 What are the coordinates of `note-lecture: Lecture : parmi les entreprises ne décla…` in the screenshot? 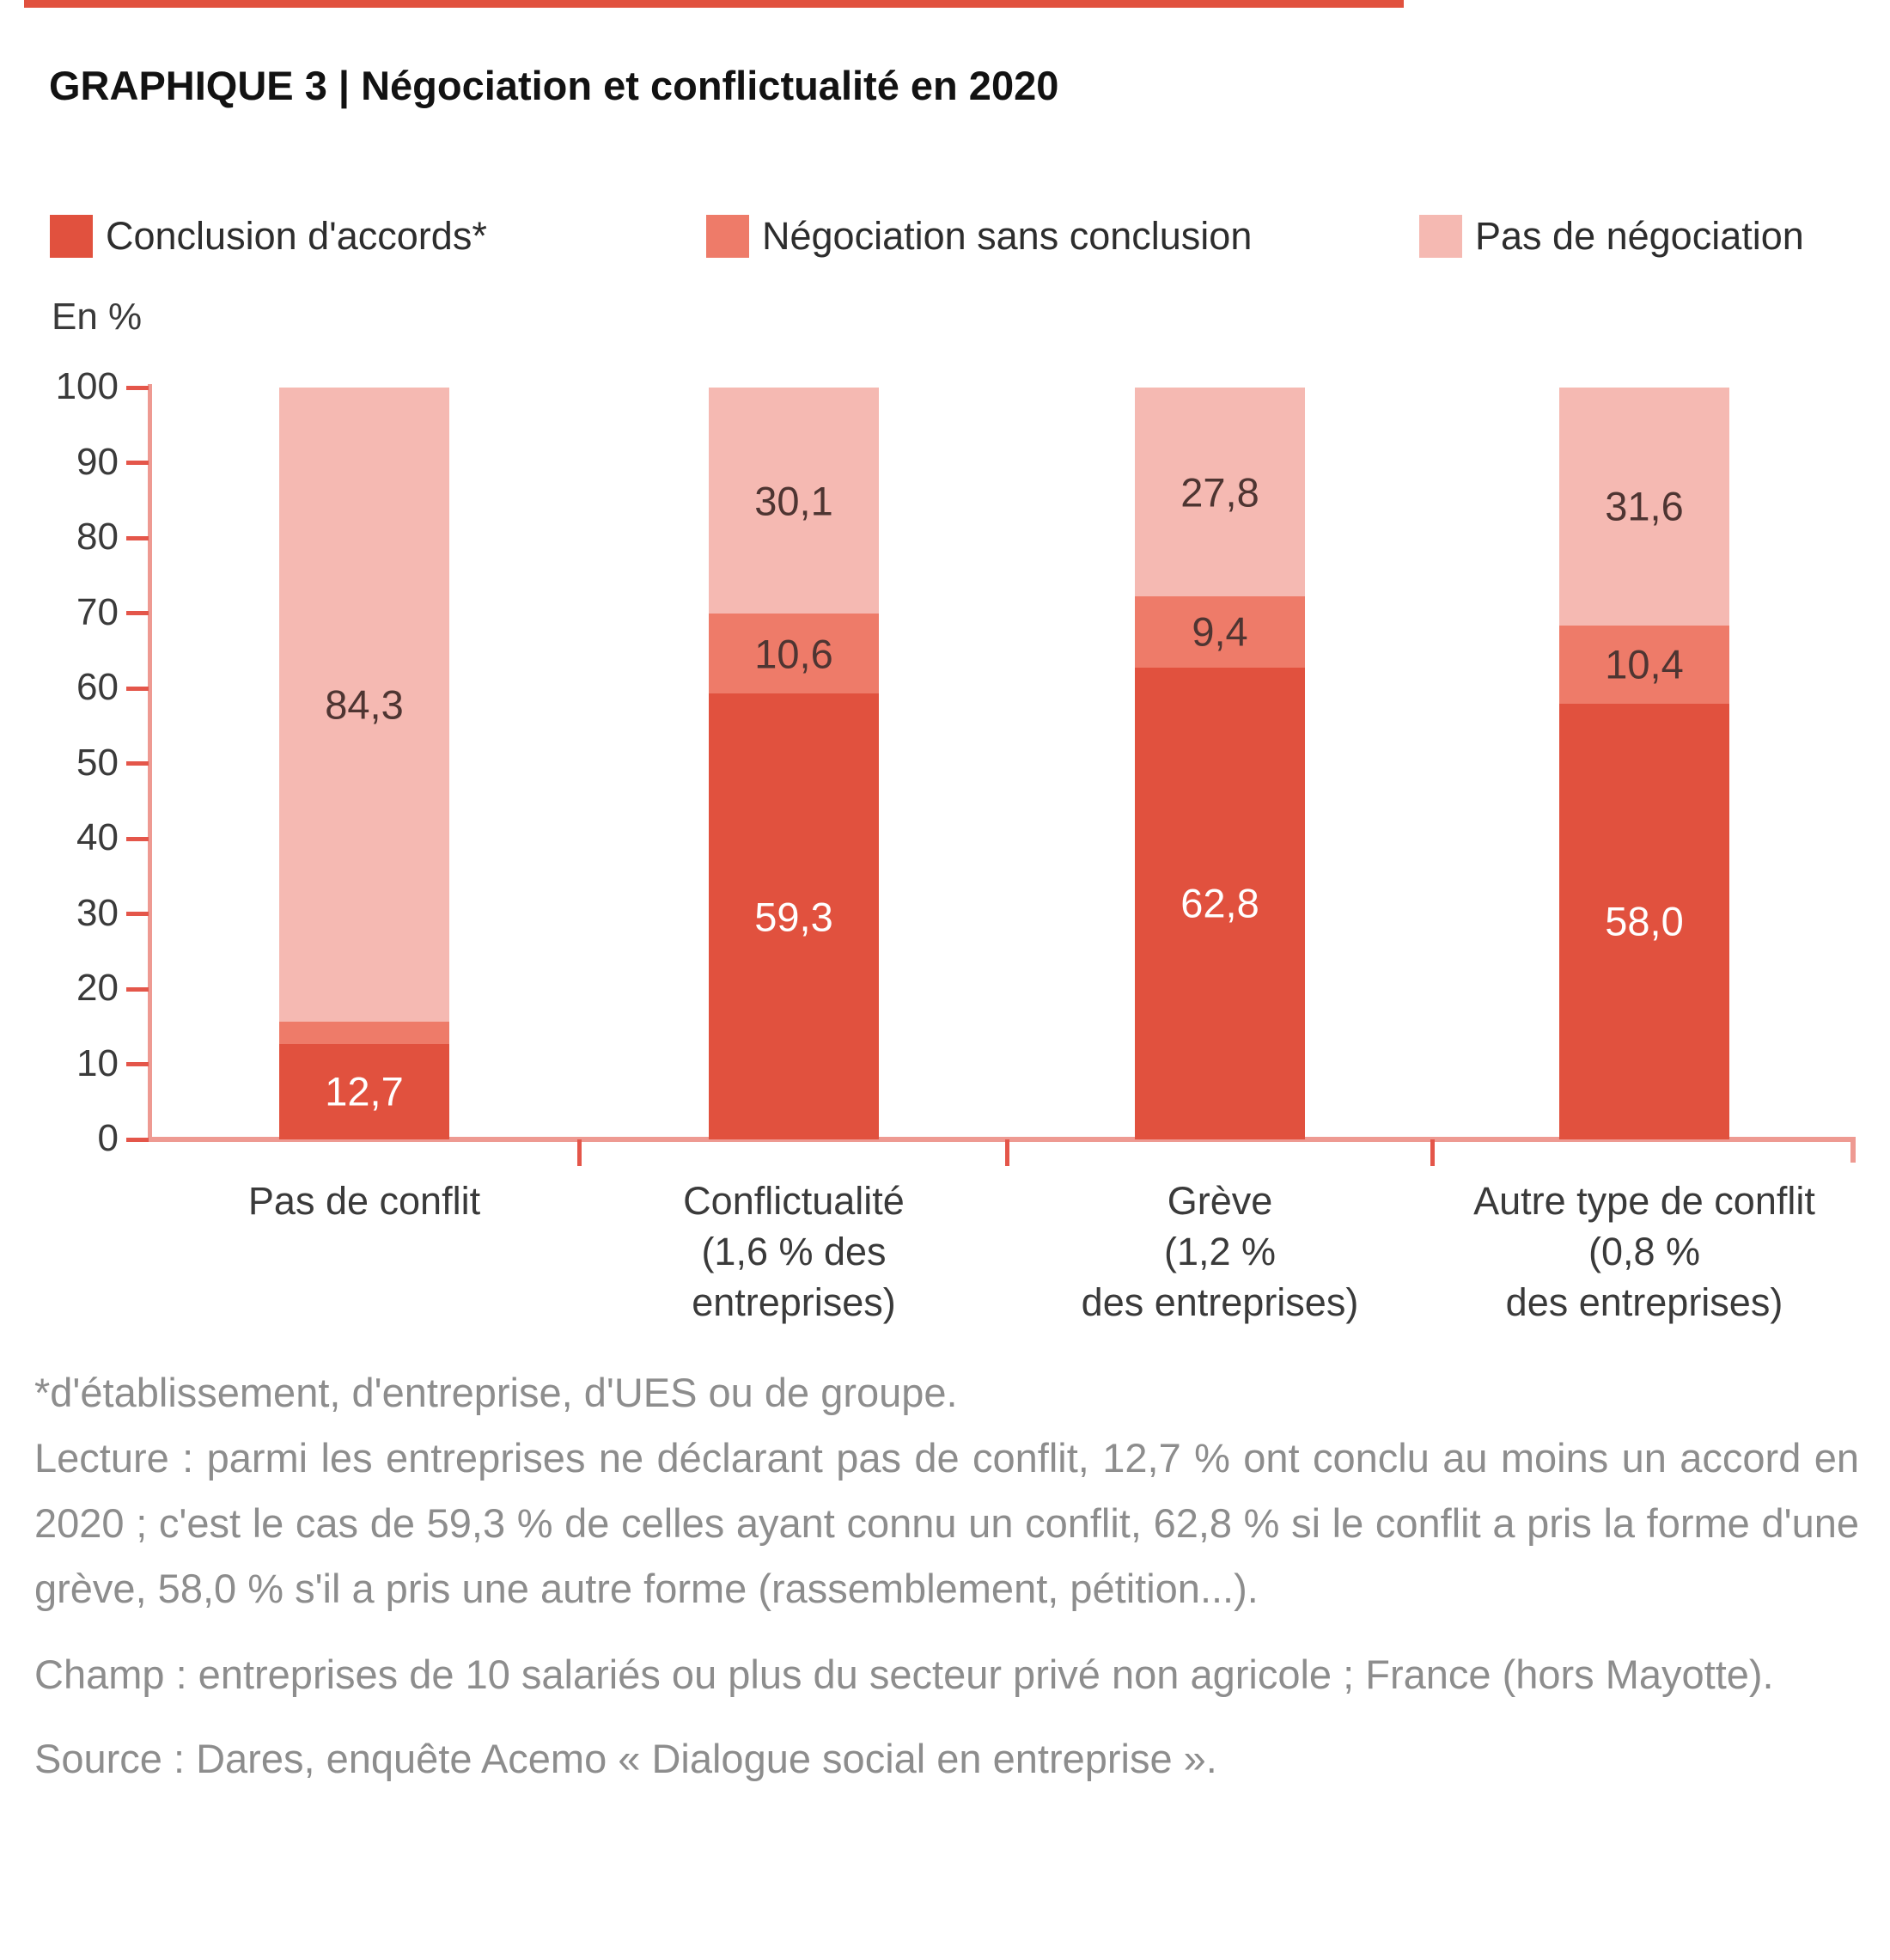 It's located at (946, 1523).